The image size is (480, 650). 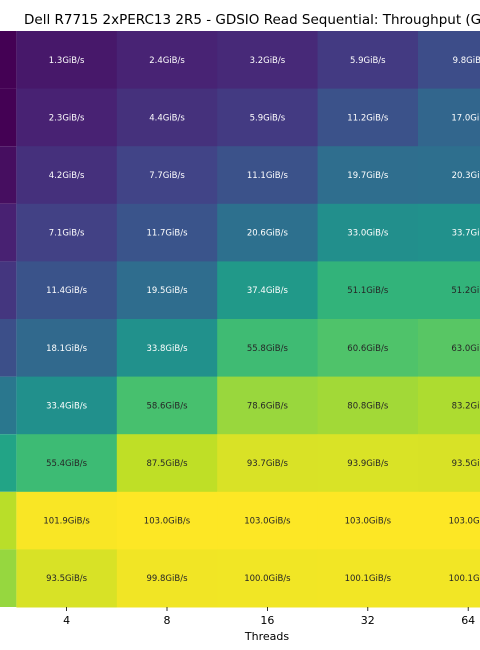 I want to click on cell-value-label: 33.4GiB/s, so click(x=67, y=406).